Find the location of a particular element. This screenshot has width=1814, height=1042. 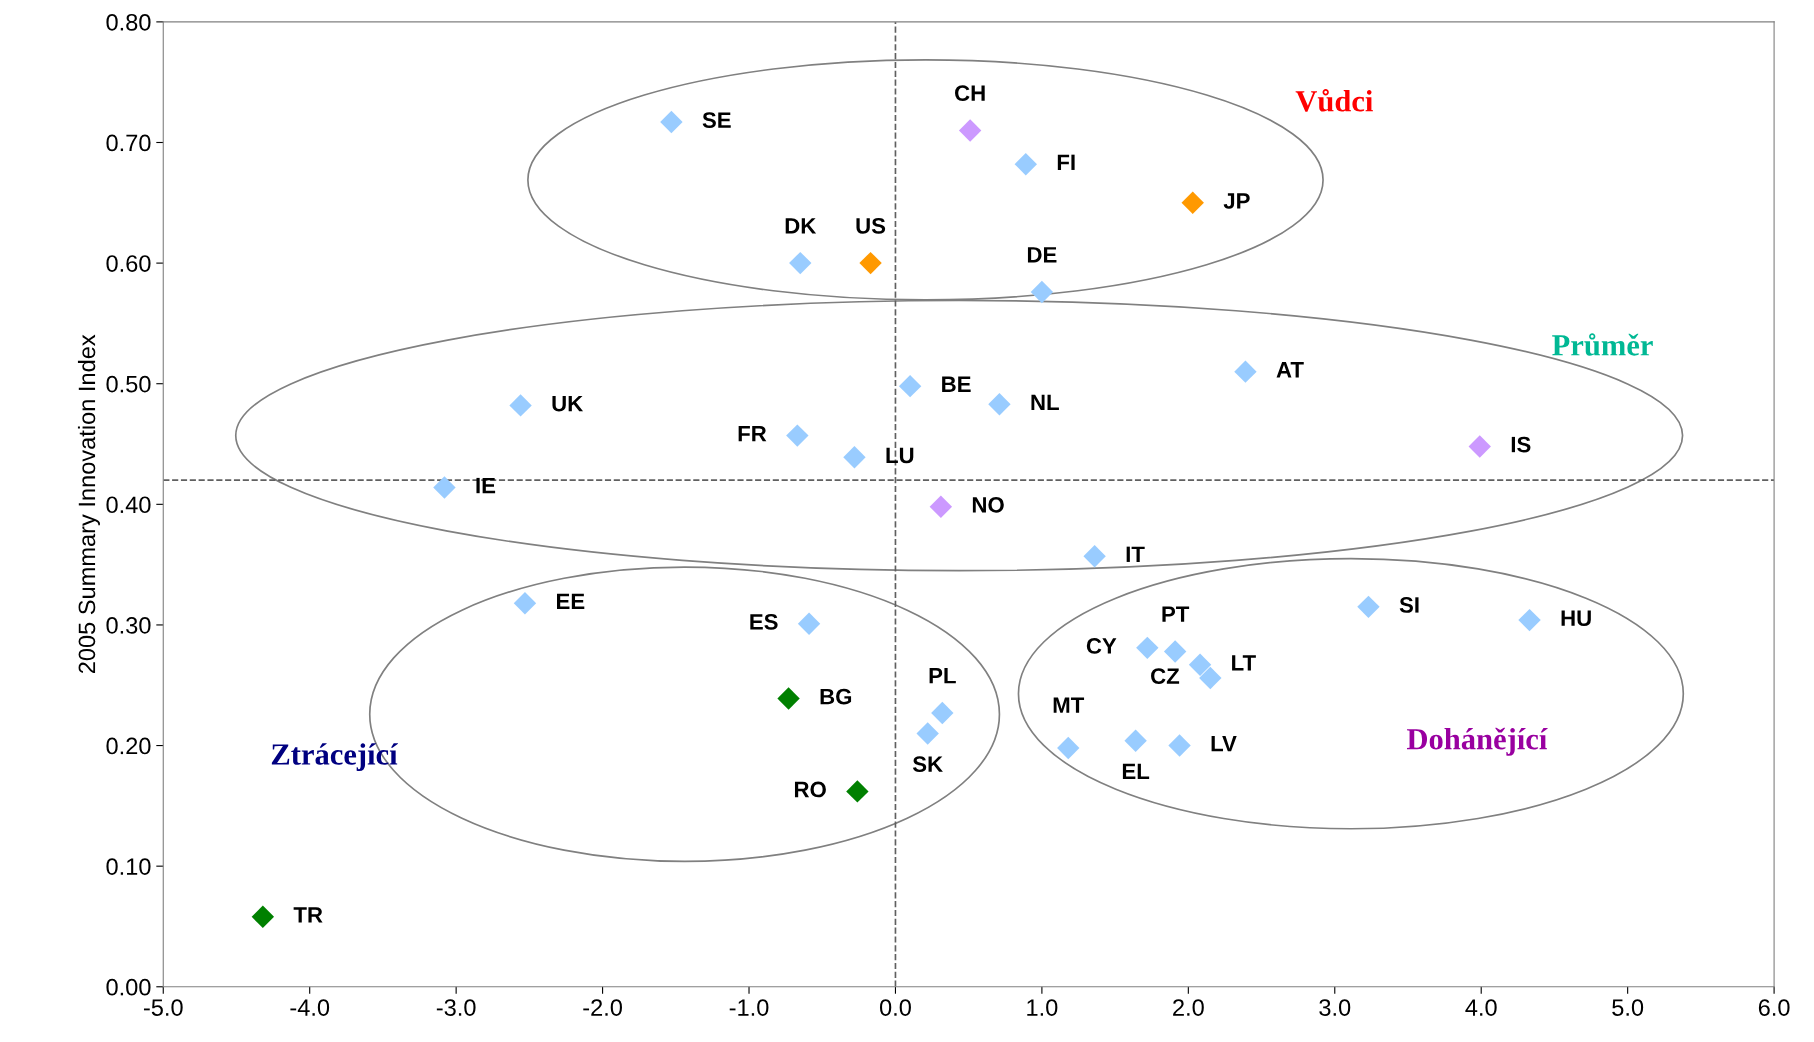

annotation: Vůdci is located at coordinates (1334, 100).